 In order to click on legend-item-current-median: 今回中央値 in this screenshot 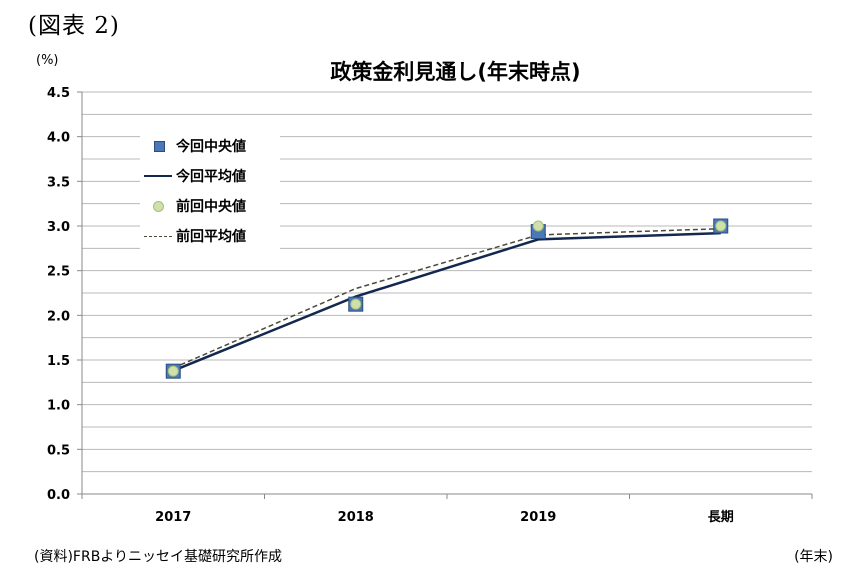, I will do `click(210, 146)`.